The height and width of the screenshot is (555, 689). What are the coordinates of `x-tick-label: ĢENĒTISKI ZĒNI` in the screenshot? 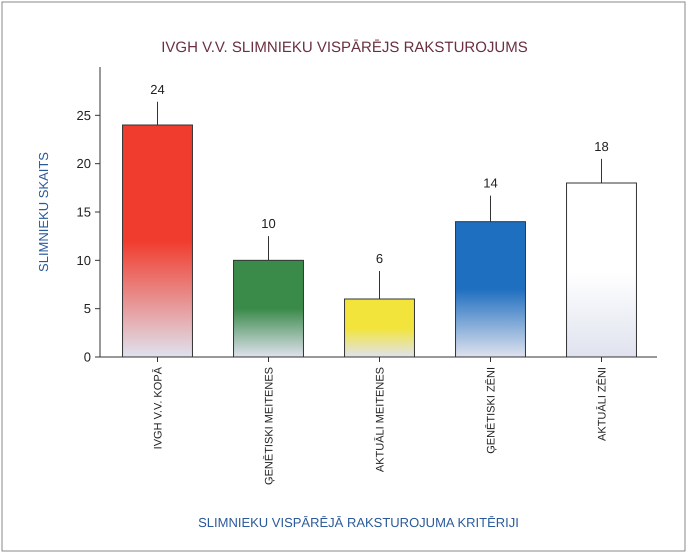 It's located at (491, 410).